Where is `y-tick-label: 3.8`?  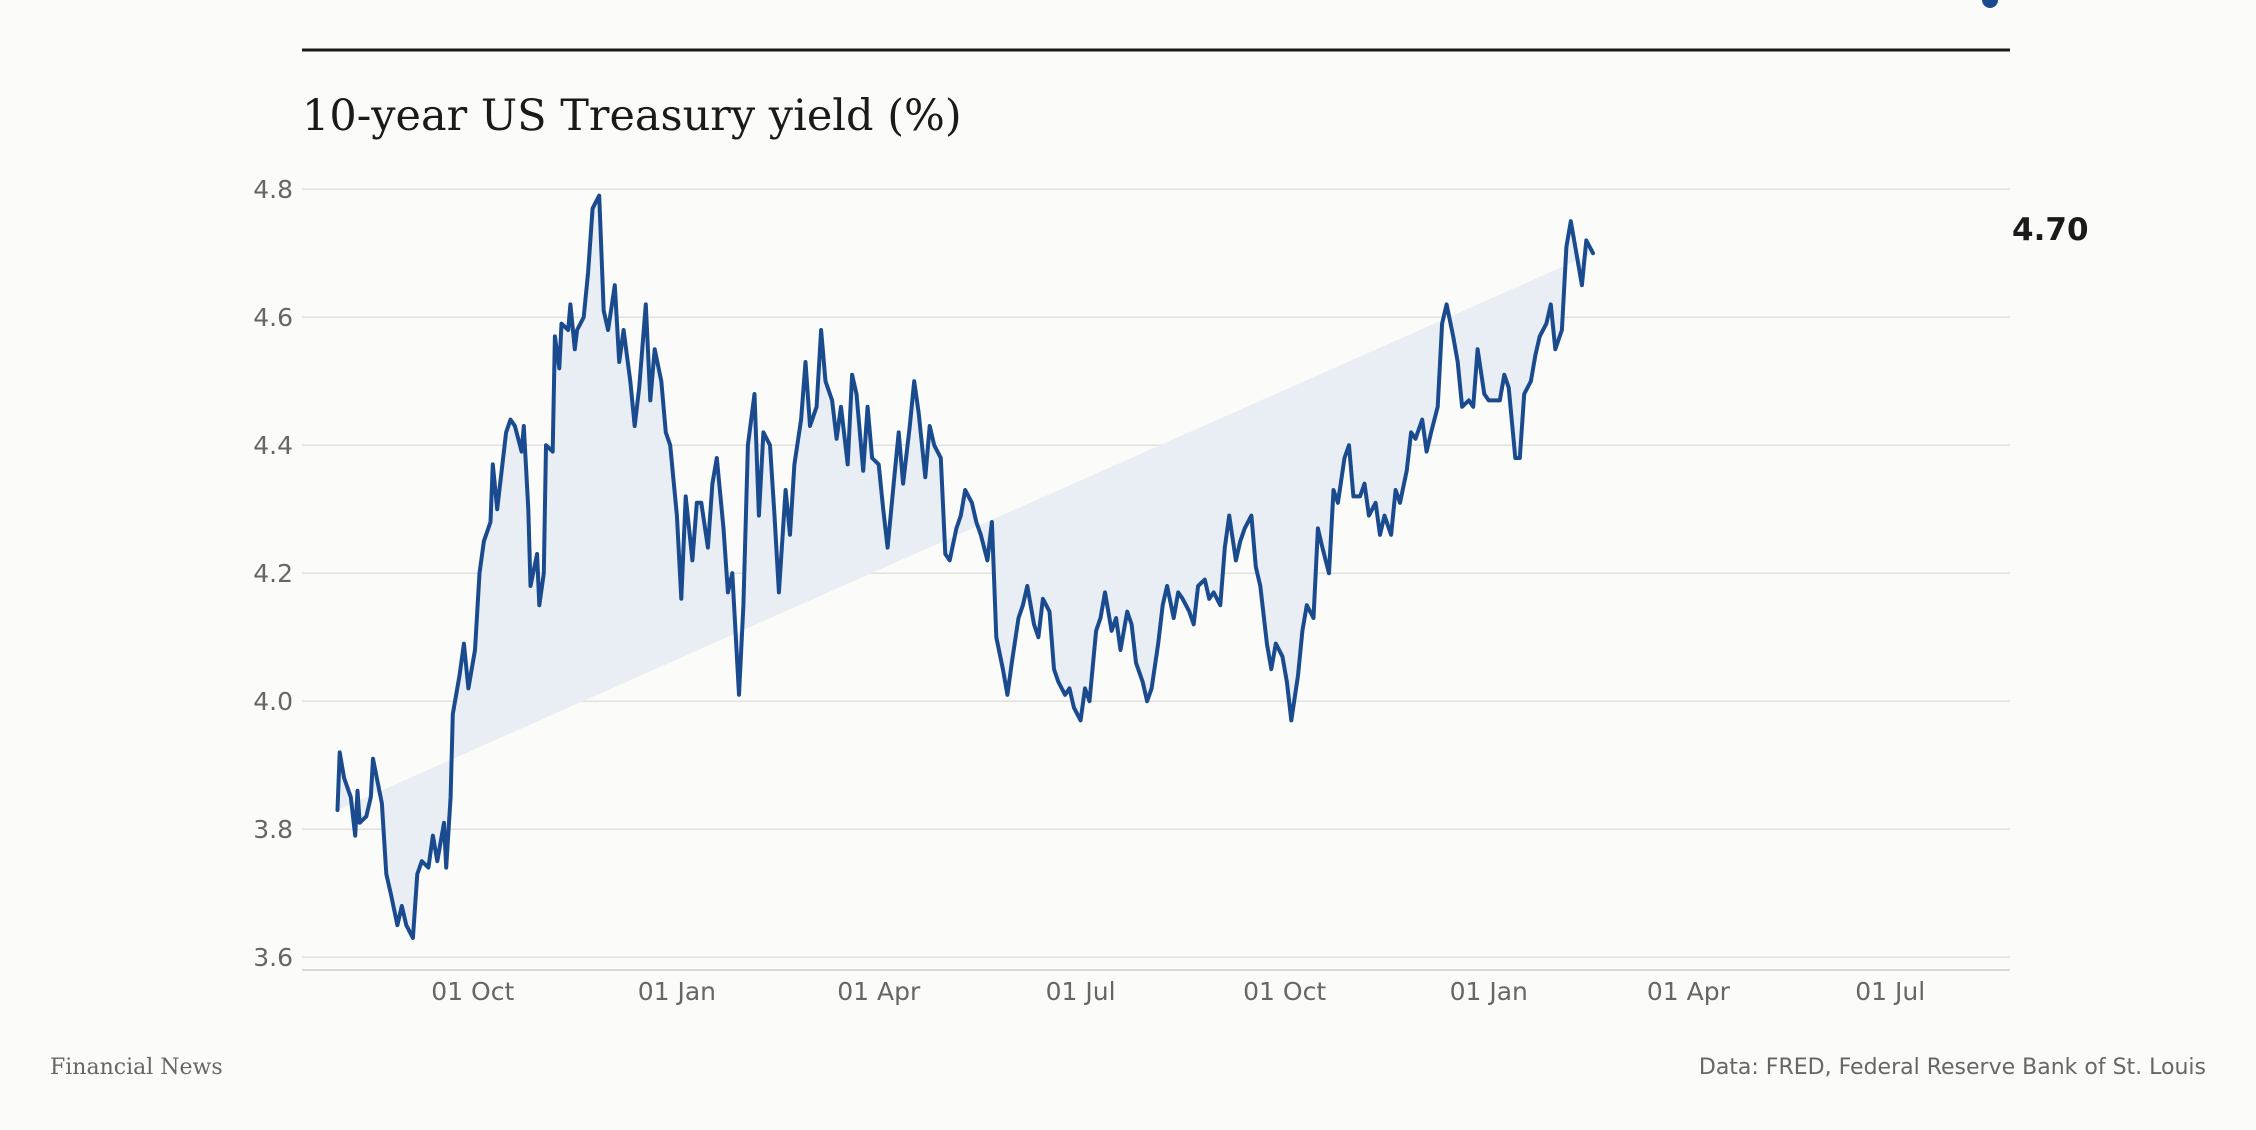 y-tick-label: 3.8 is located at coordinates (273, 829).